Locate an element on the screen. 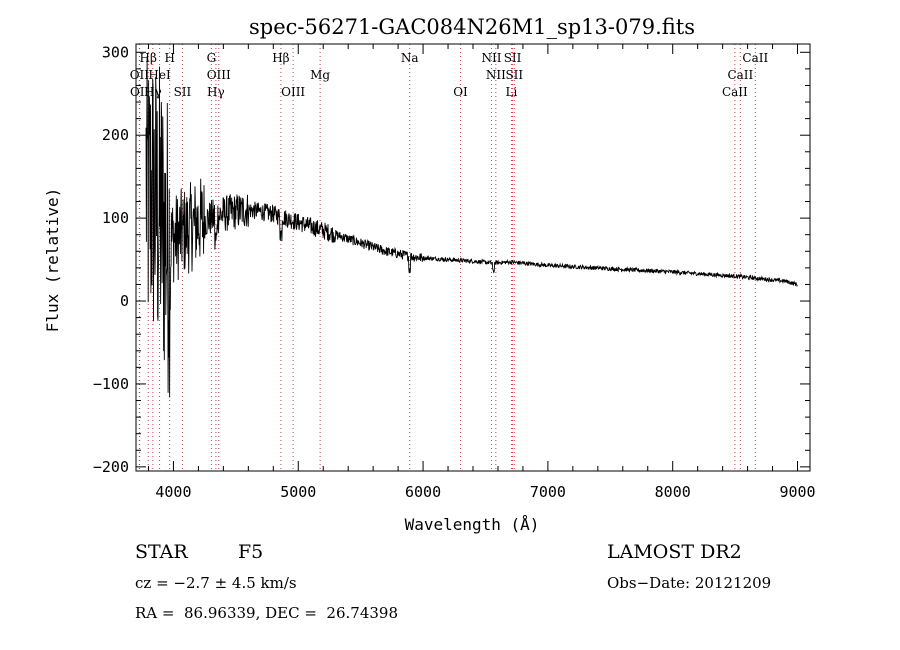 Image resolution: width=900 pixels, height=650 pixels. y-axis-label: Flux (relative) is located at coordinates (52, 260).